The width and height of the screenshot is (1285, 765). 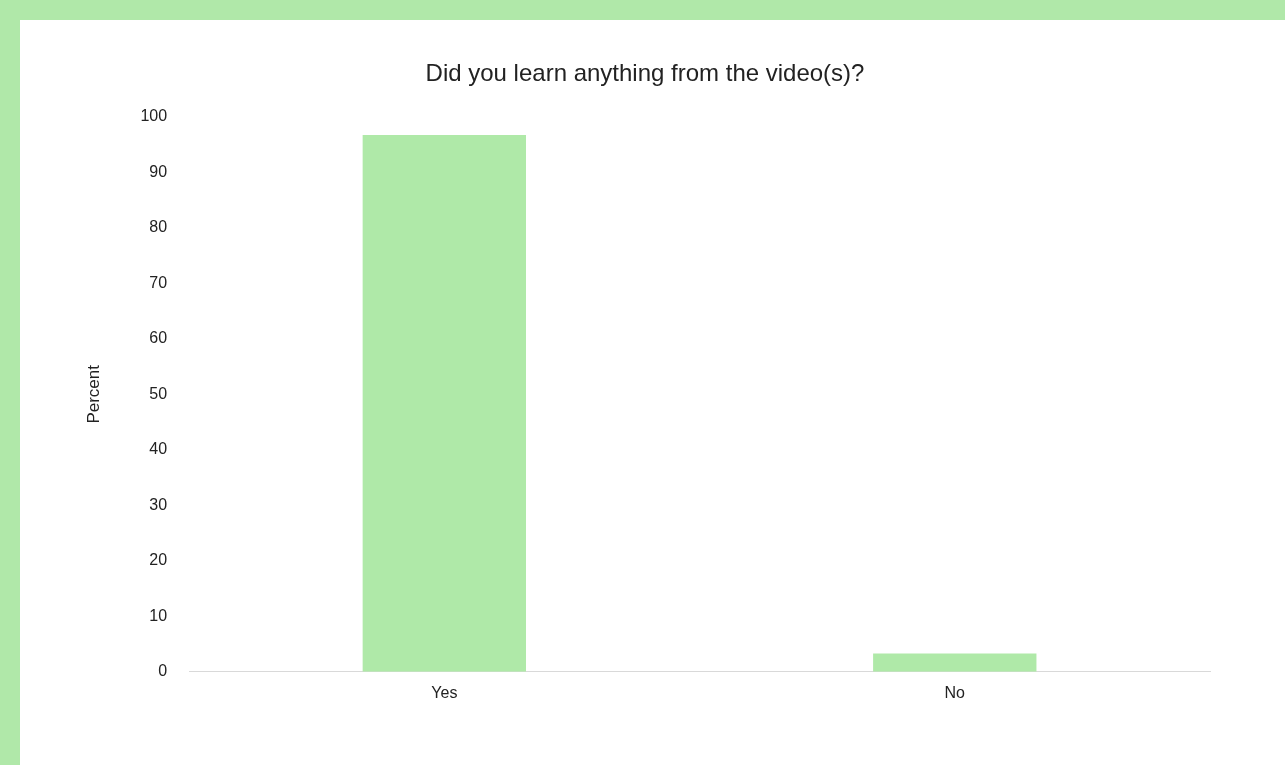 What do you see at coordinates (158, 227) in the screenshot?
I see `y-tick-label: 80` at bounding box center [158, 227].